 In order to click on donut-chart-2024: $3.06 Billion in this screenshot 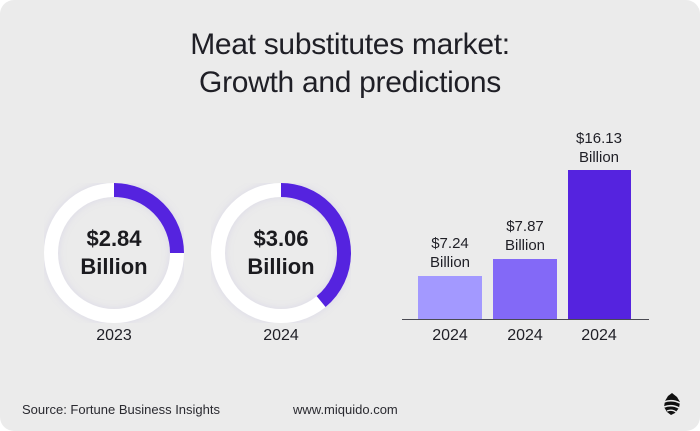, I will do `click(281, 253)`.